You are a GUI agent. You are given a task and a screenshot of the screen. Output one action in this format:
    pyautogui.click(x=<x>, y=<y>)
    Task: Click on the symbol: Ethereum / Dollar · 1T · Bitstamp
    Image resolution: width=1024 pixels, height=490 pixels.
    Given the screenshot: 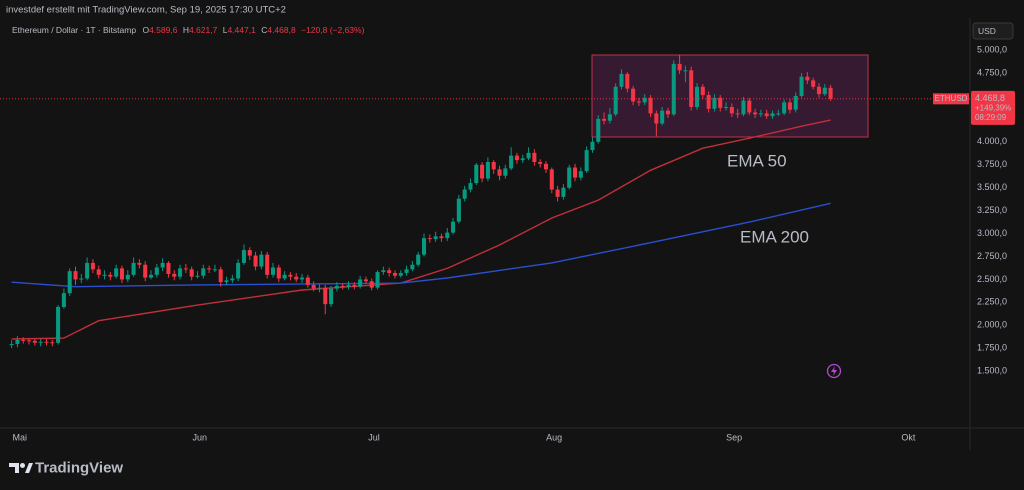 What is the action you would take?
    pyautogui.click(x=74, y=30)
    